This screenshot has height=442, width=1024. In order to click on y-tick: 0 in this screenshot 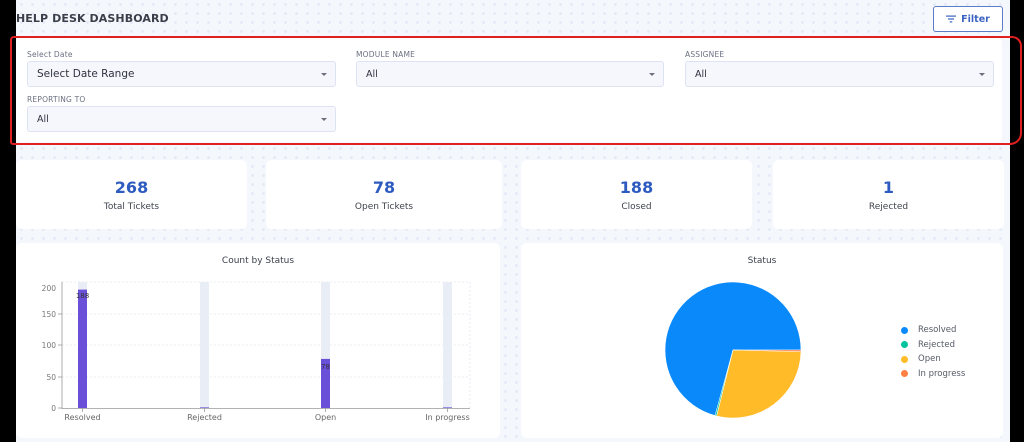, I will do `click(53, 408)`.